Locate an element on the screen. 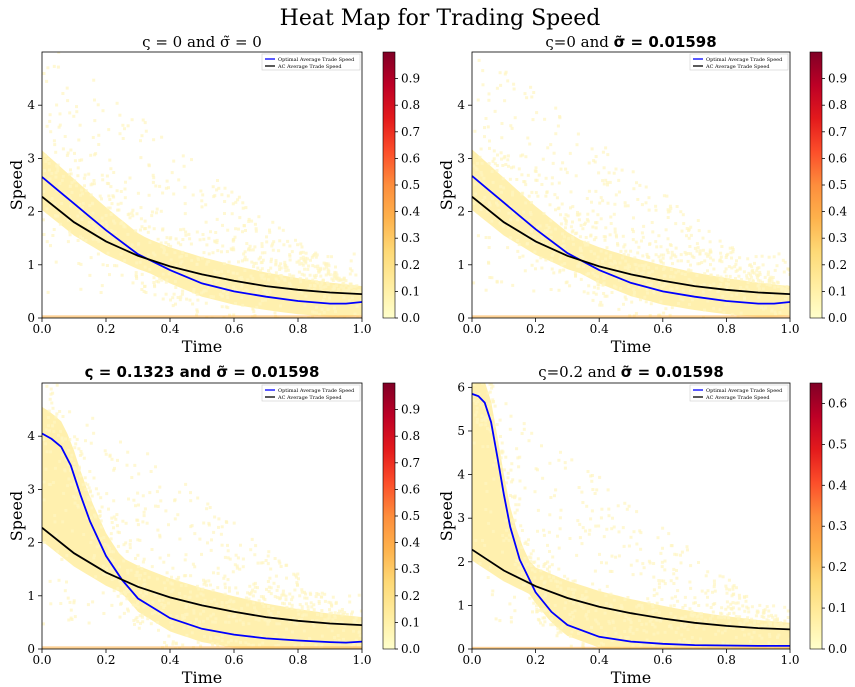 The width and height of the screenshot is (855, 687). colorbar-tick-label: 0.5 is located at coordinates (837, 185).